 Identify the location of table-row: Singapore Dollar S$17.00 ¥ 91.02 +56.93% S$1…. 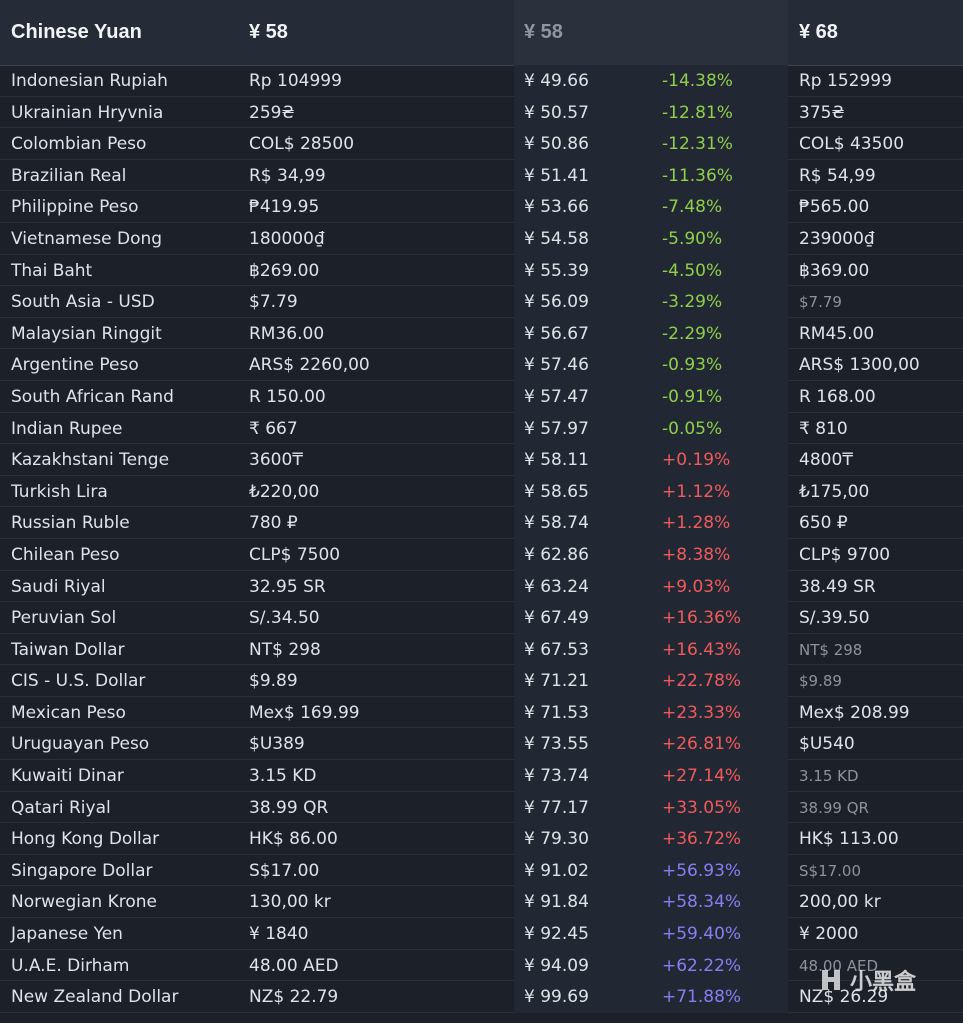
(481, 870).